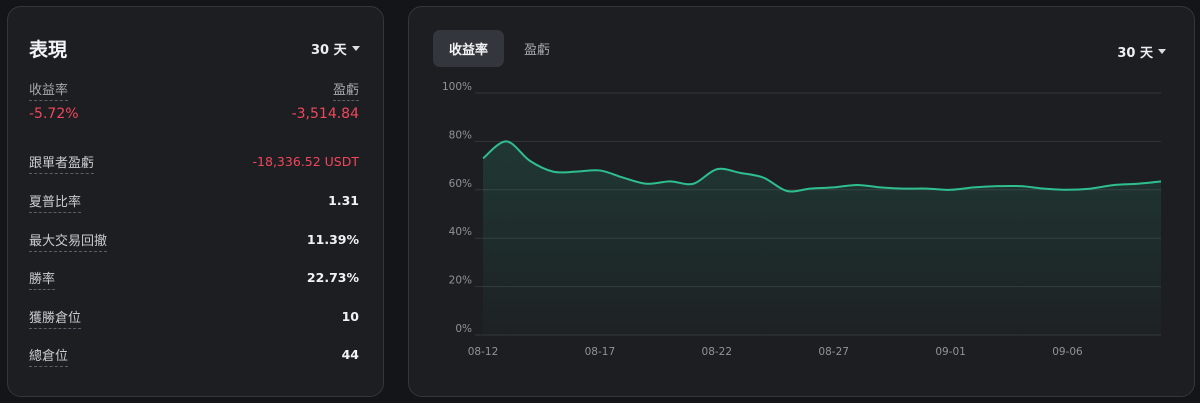 The width and height of the screenshot is (1200, 403). What do you see at coordinates (332, 239) in the screenshot?
I see `stat-value-max-drawdown: 11.39%` at bounding box center [332, 239].